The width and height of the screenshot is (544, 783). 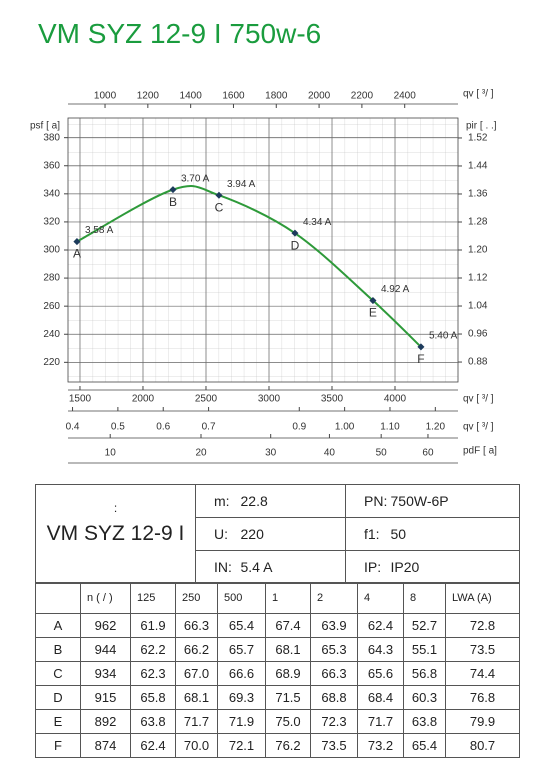 What do you see at coordinates (288, 721) in the screenshot?
I see `table-cell: 75.0` at bounding box center [288, 721].